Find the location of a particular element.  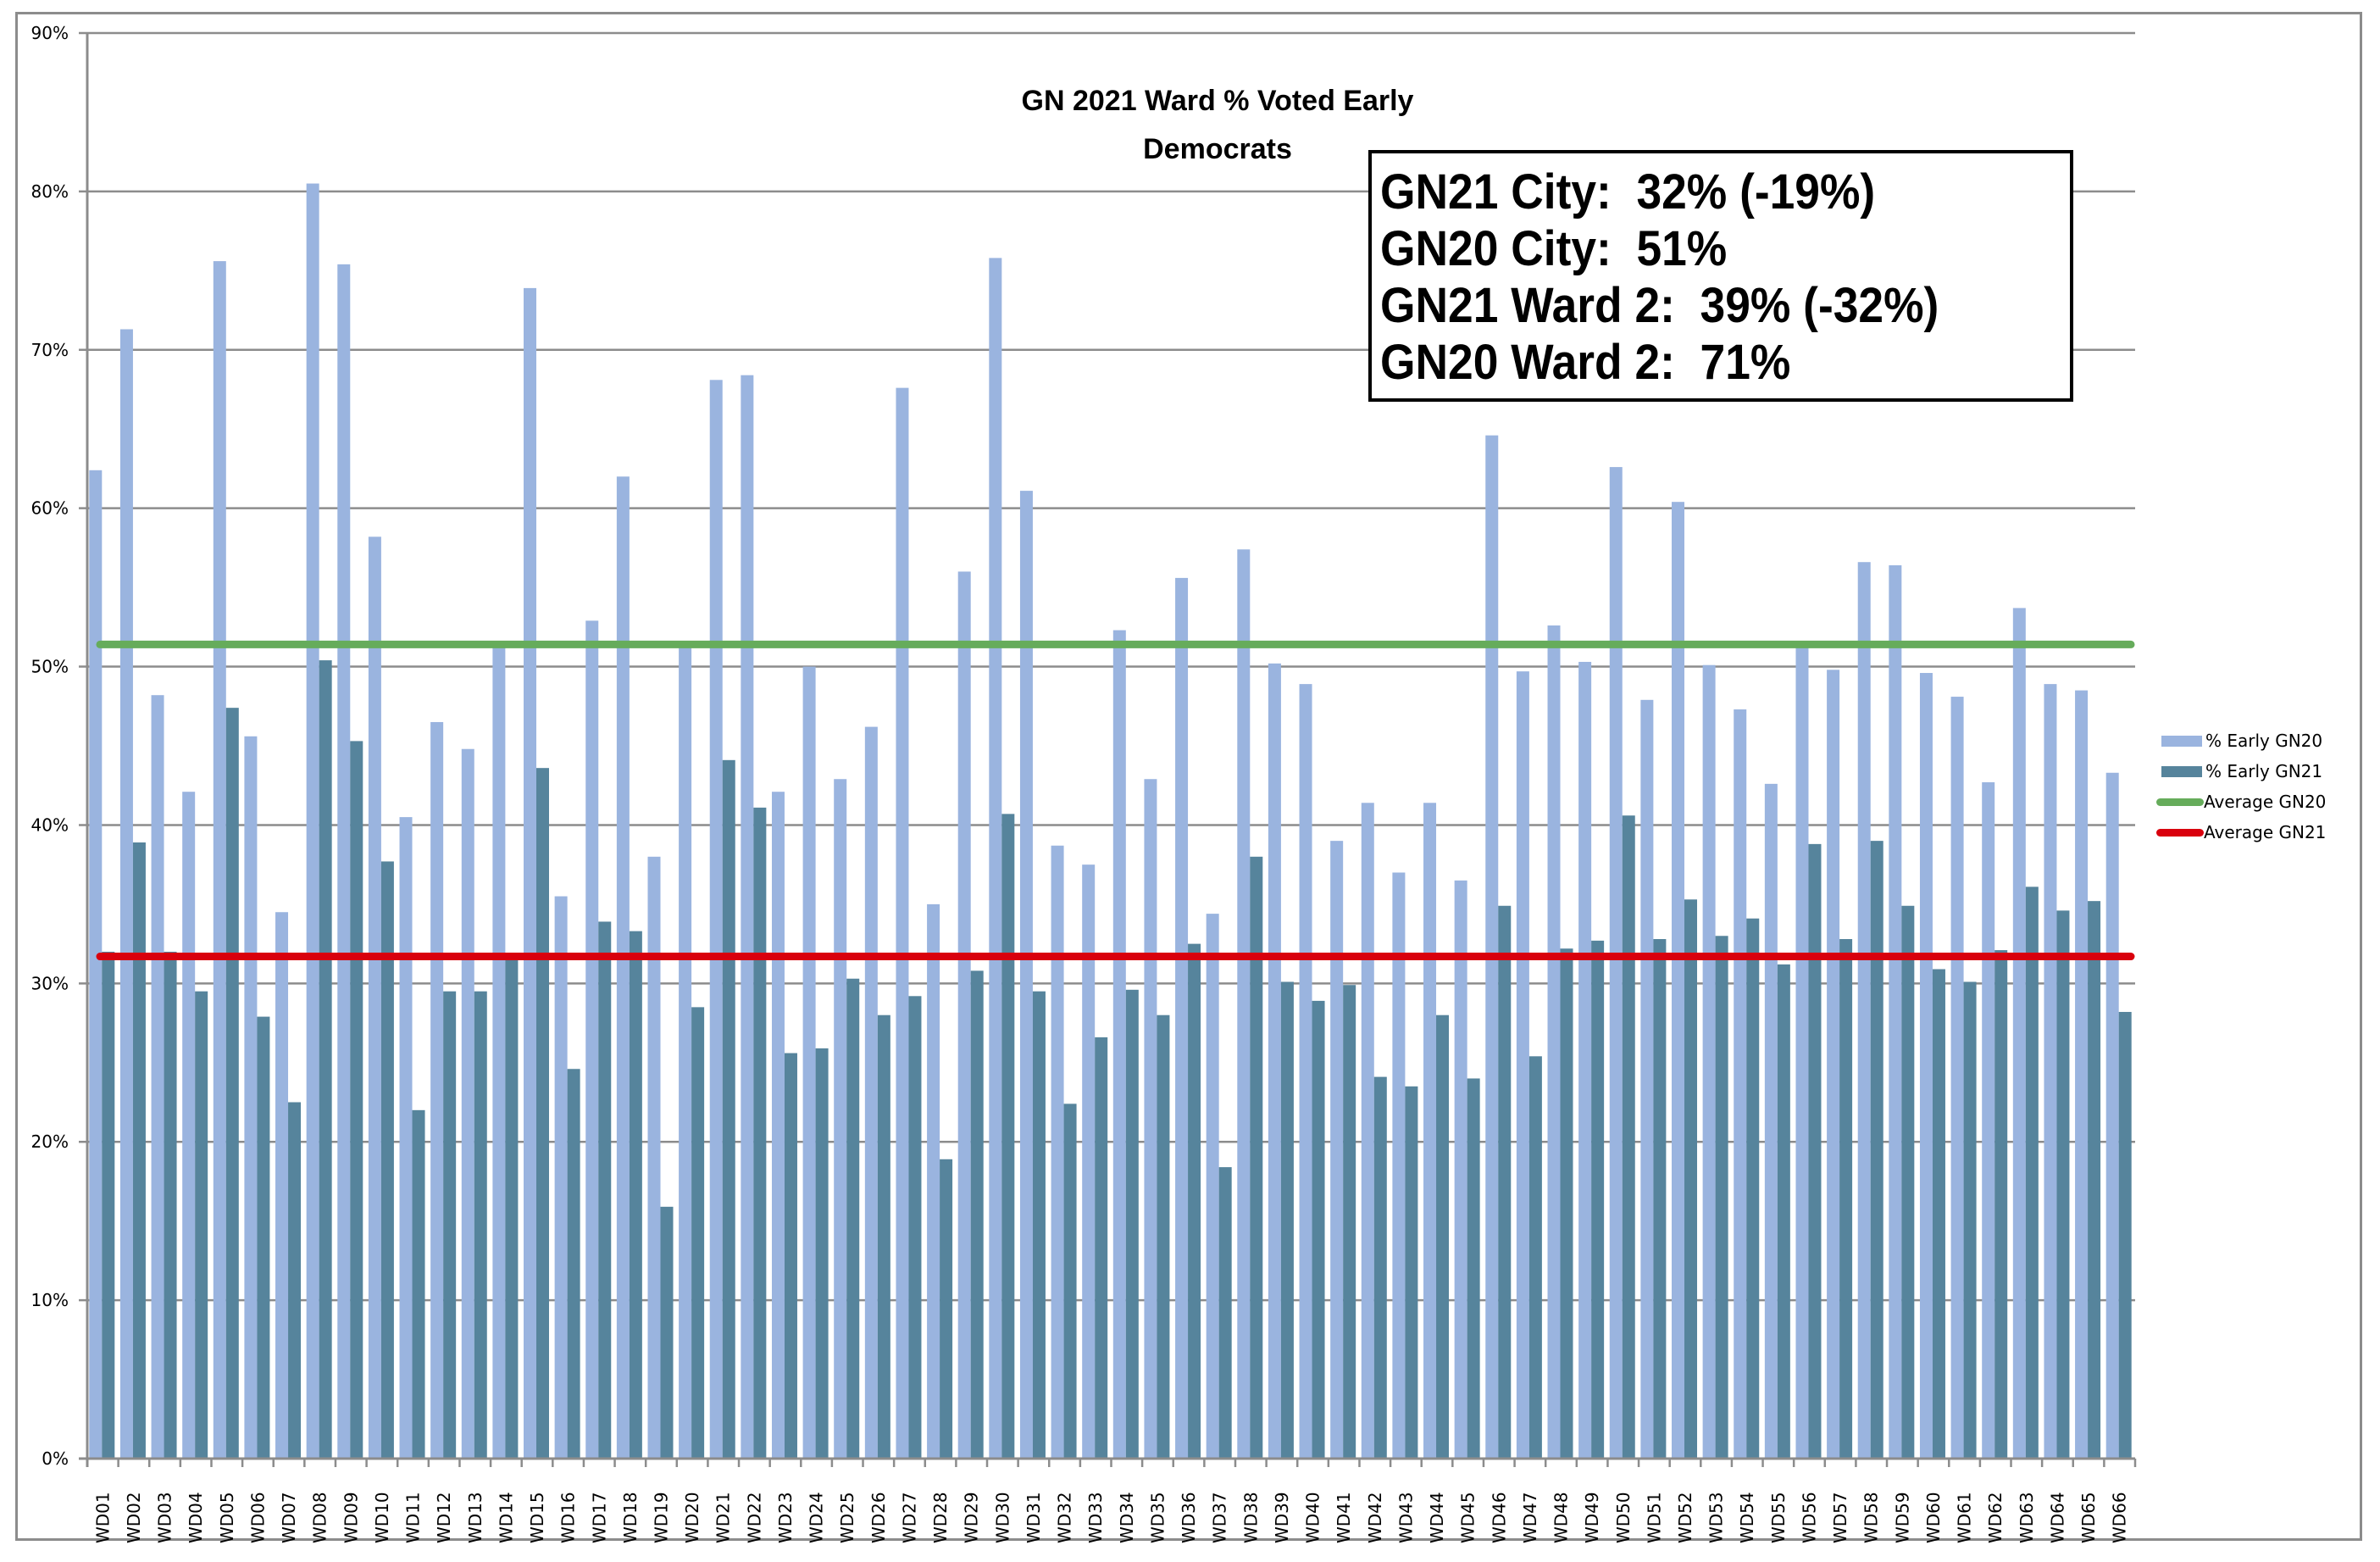

x-tick-label: WD08 is located at coordinates (320, 1517).